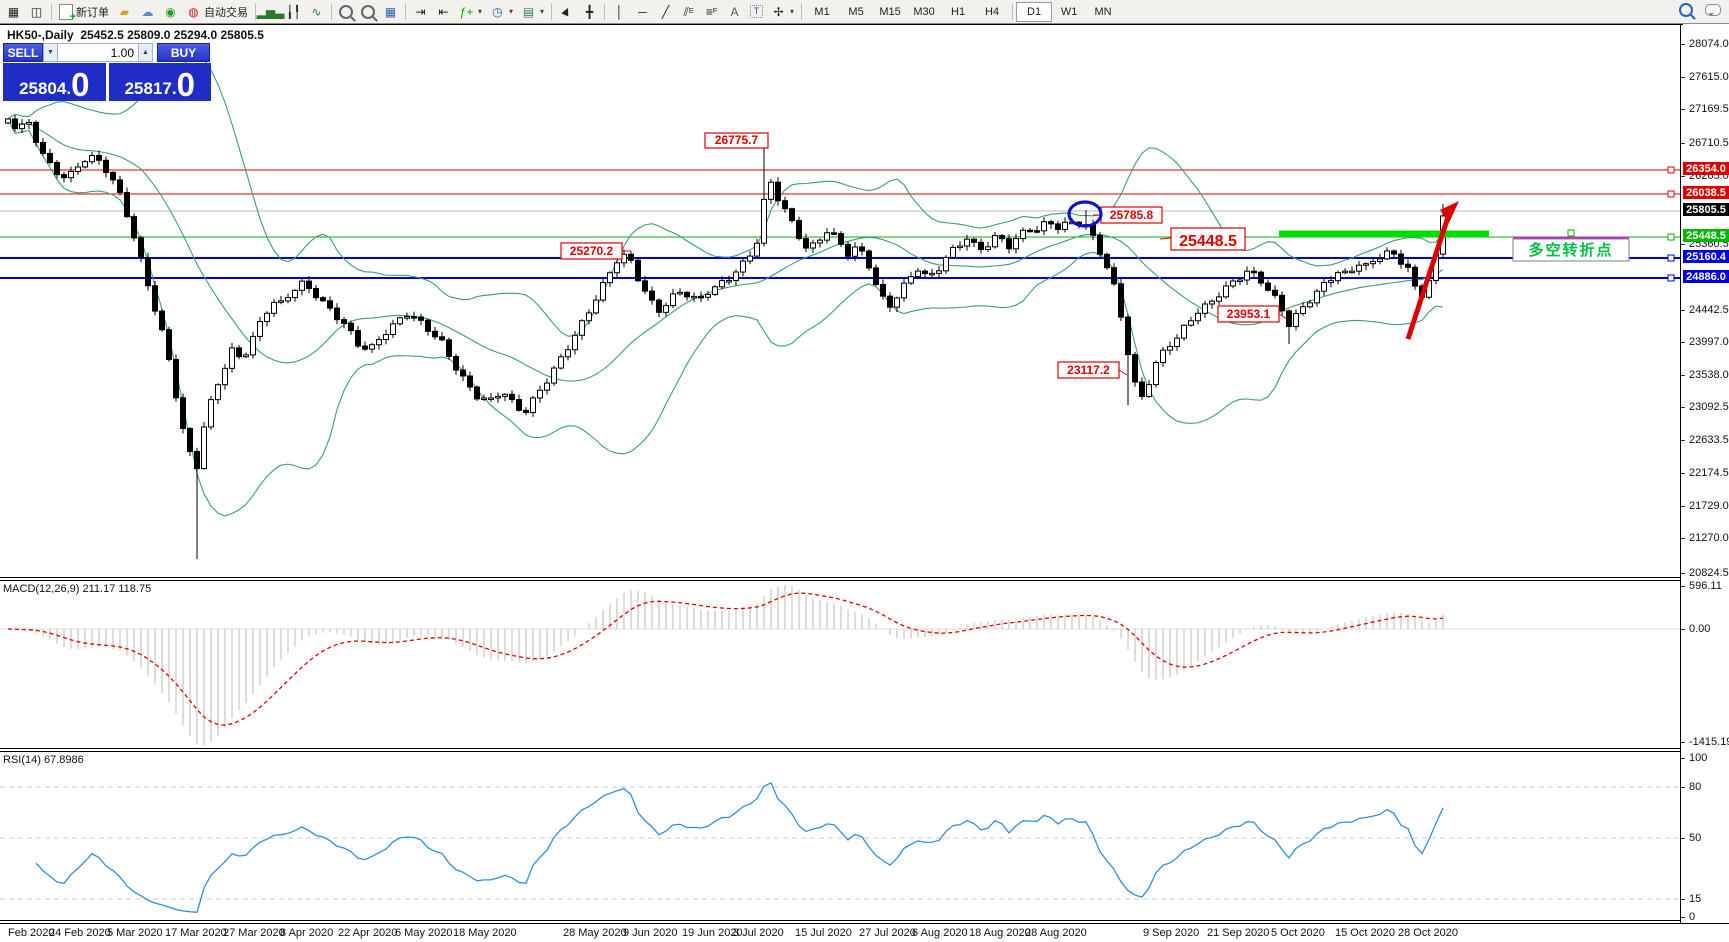  I want to click on rsi-panel, so click(840, 848).